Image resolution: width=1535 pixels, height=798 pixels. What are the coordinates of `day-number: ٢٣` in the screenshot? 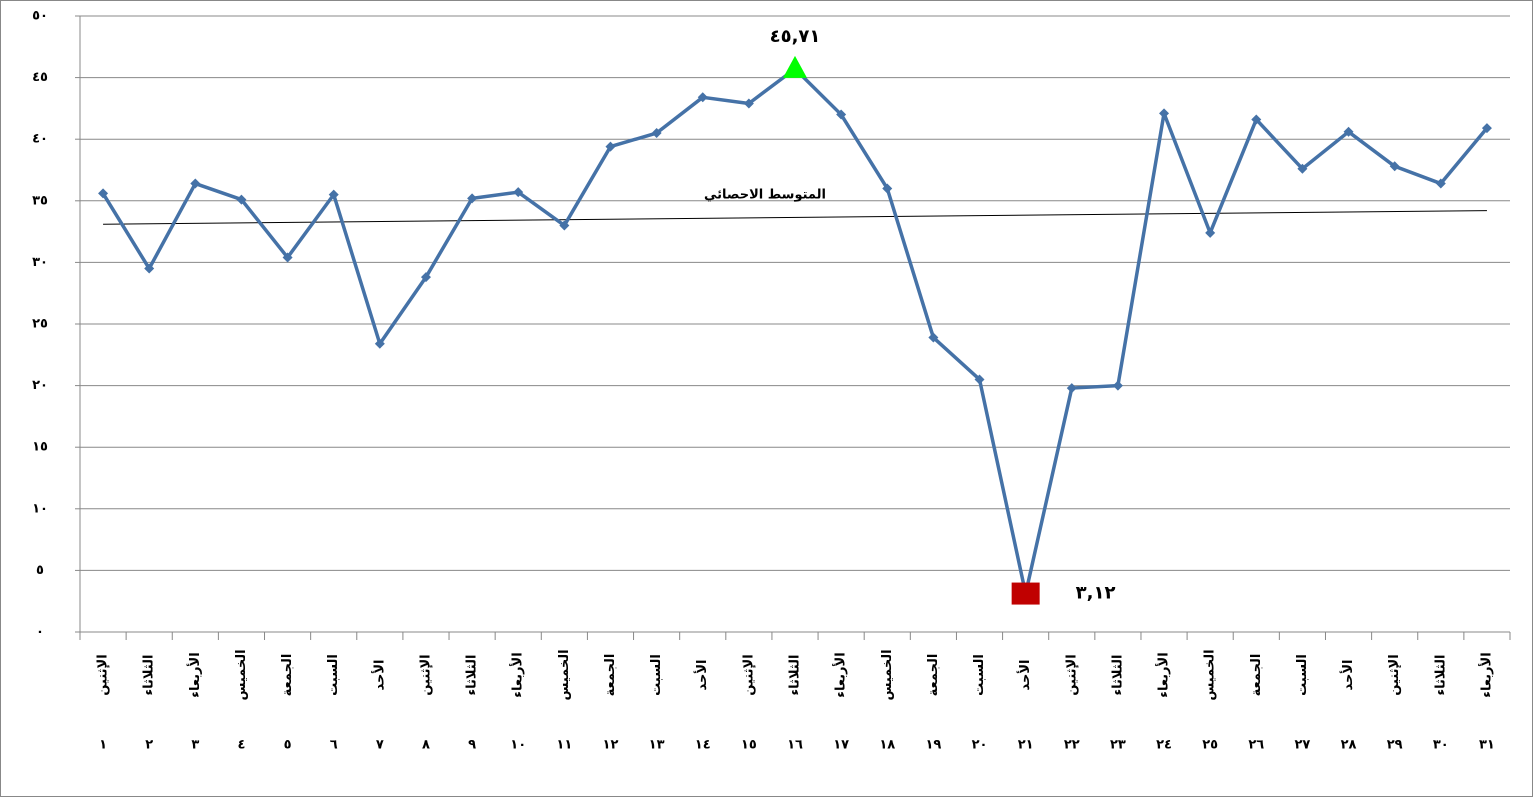 It's located at (1118, 745).